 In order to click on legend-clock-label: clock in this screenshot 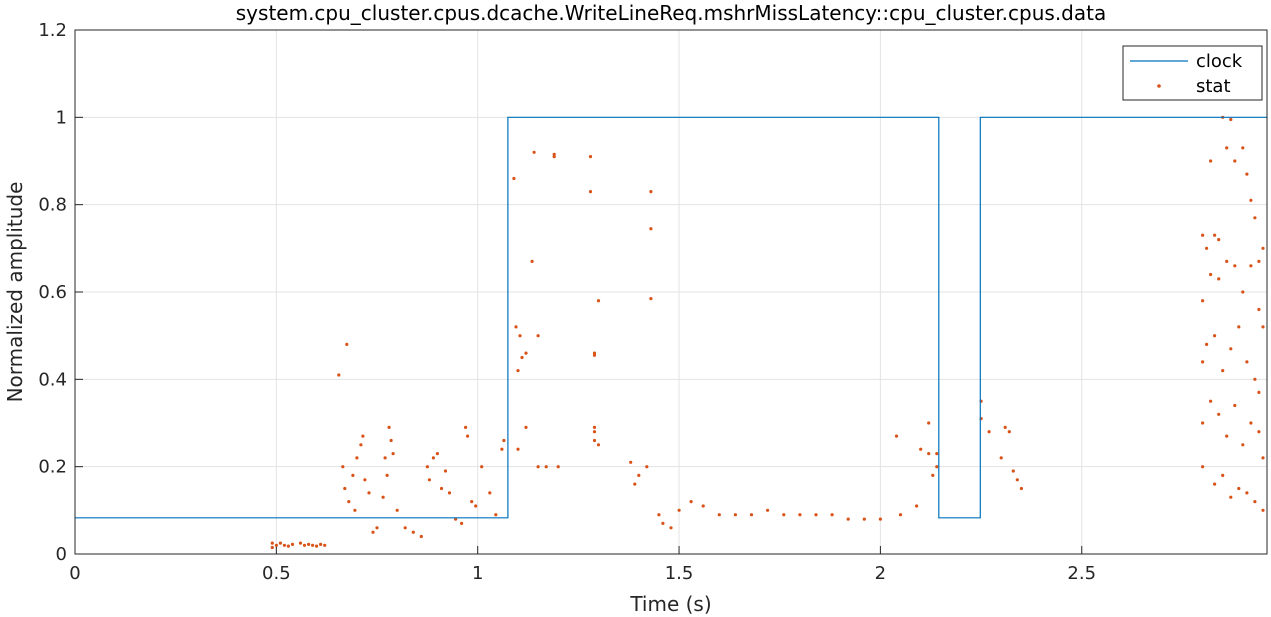, I will do `click(1219, 61)`.